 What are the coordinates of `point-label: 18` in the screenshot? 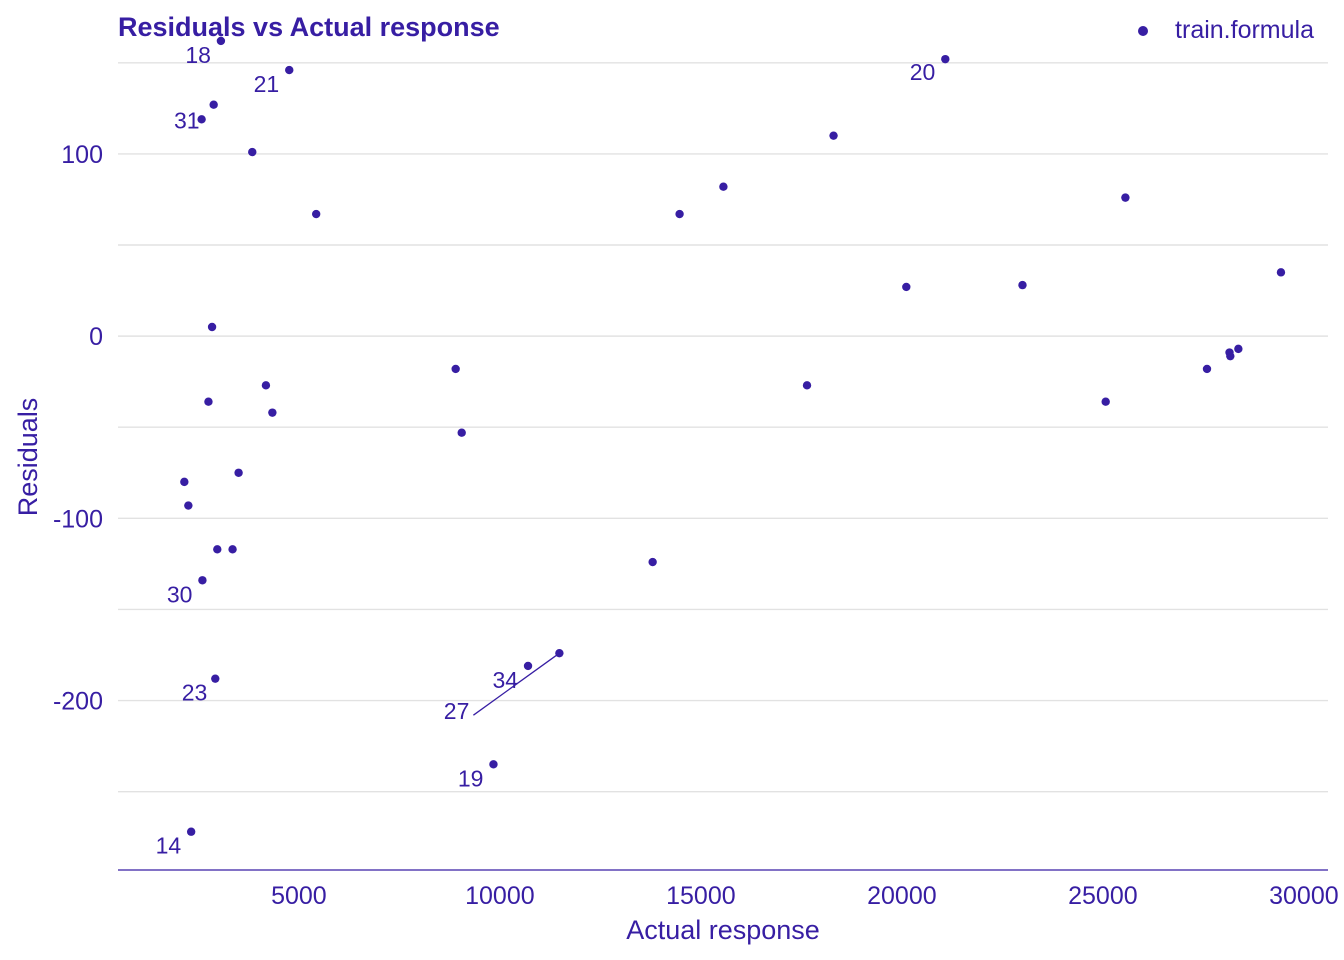 It's located at (198, 55).